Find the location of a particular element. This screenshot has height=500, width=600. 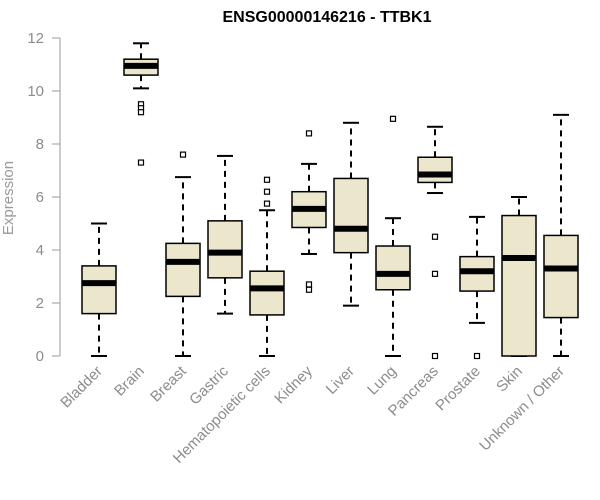

y-axis-label: Expression is located at coordinates (8, 198).